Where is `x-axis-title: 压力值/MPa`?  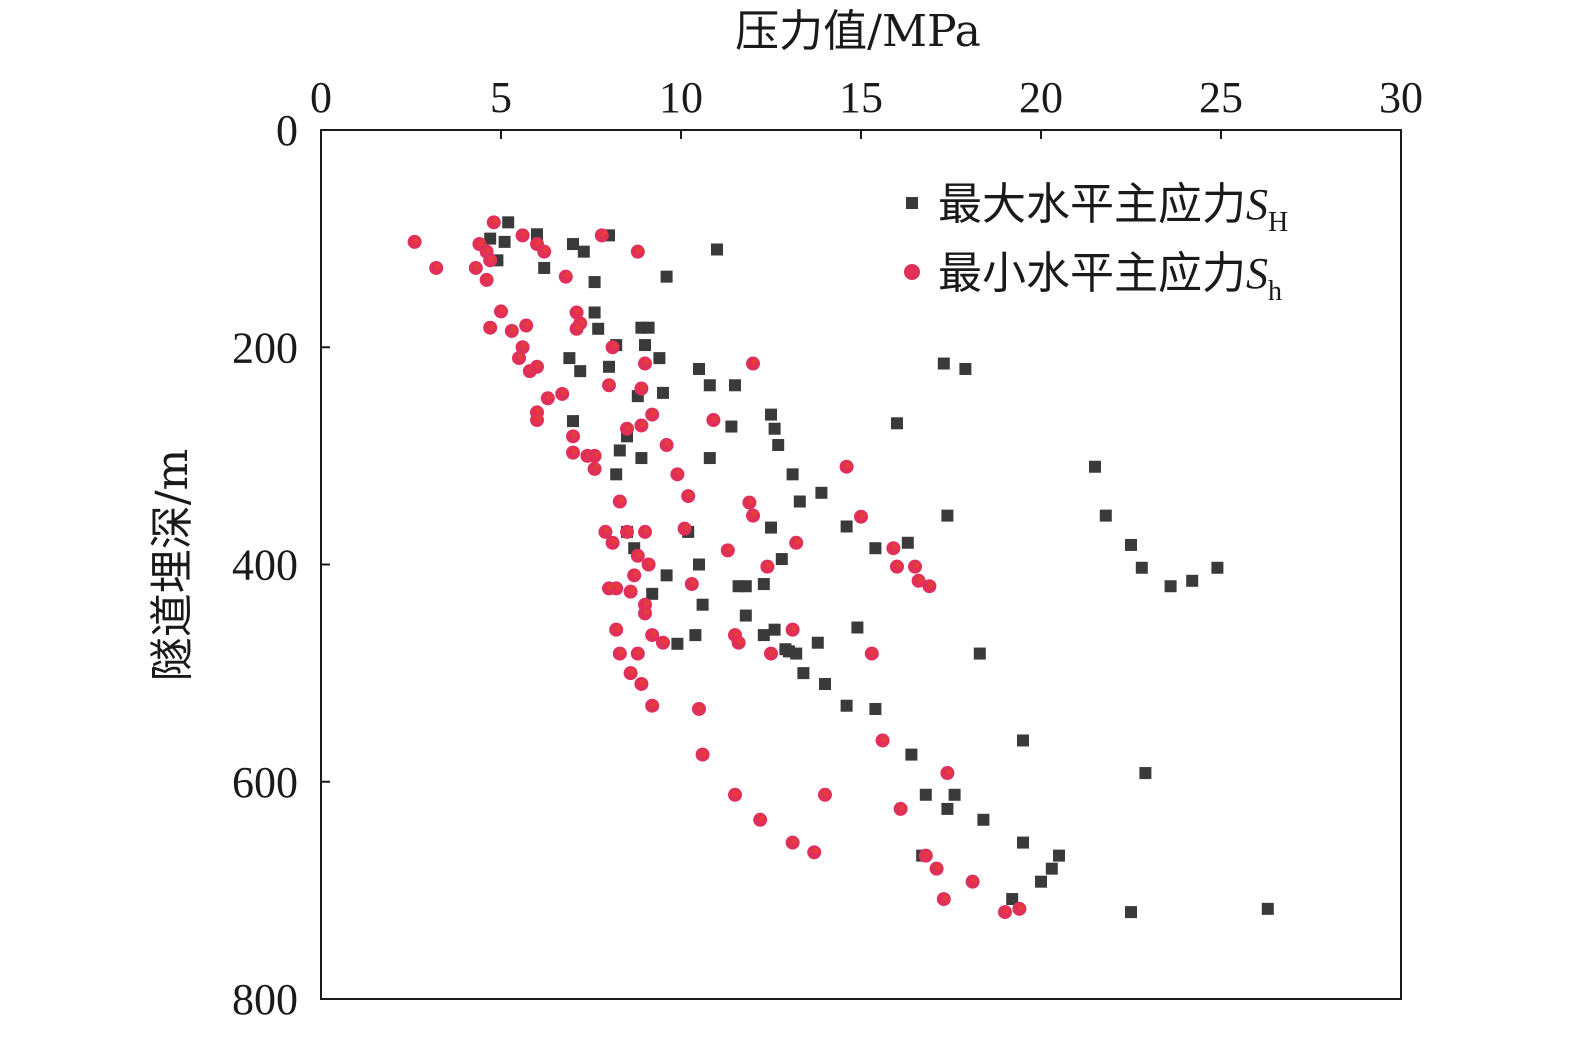
x-axis-title: 压力值/MPa is located at coordinates (858, 31).